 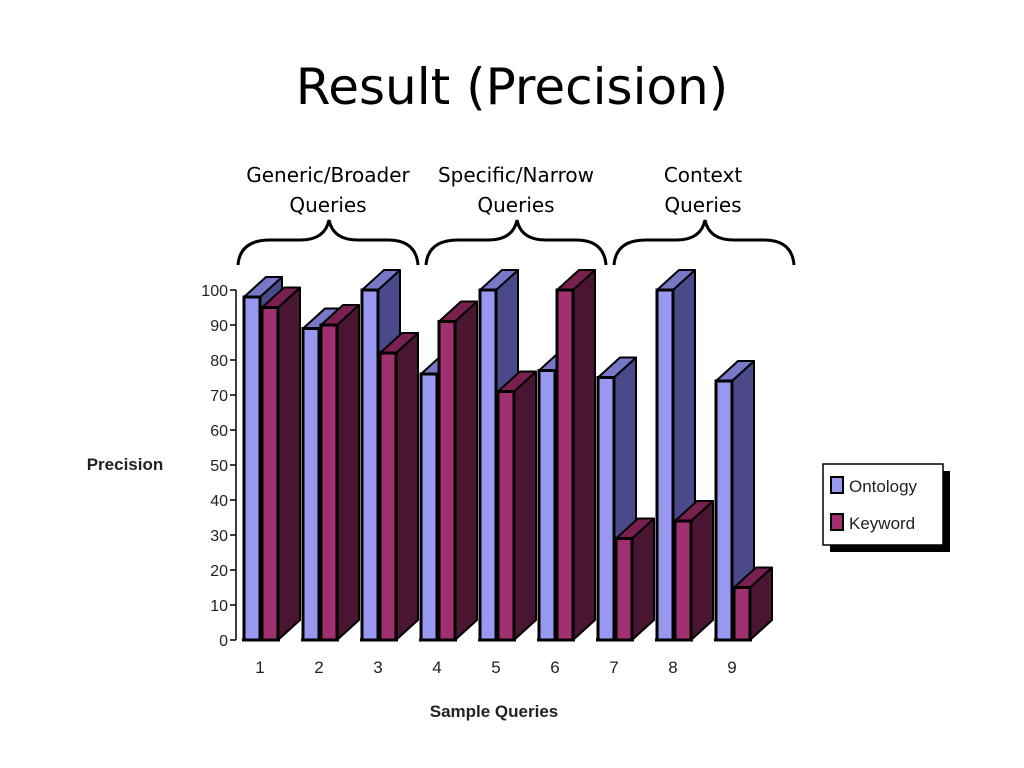 I want to click on group-label-line1: Context, so click(x=703, y=175).